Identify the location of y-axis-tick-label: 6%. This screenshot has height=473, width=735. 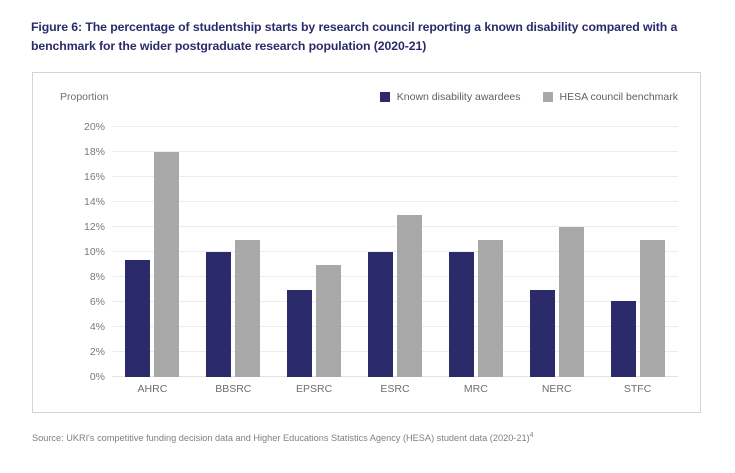
(97, 302).